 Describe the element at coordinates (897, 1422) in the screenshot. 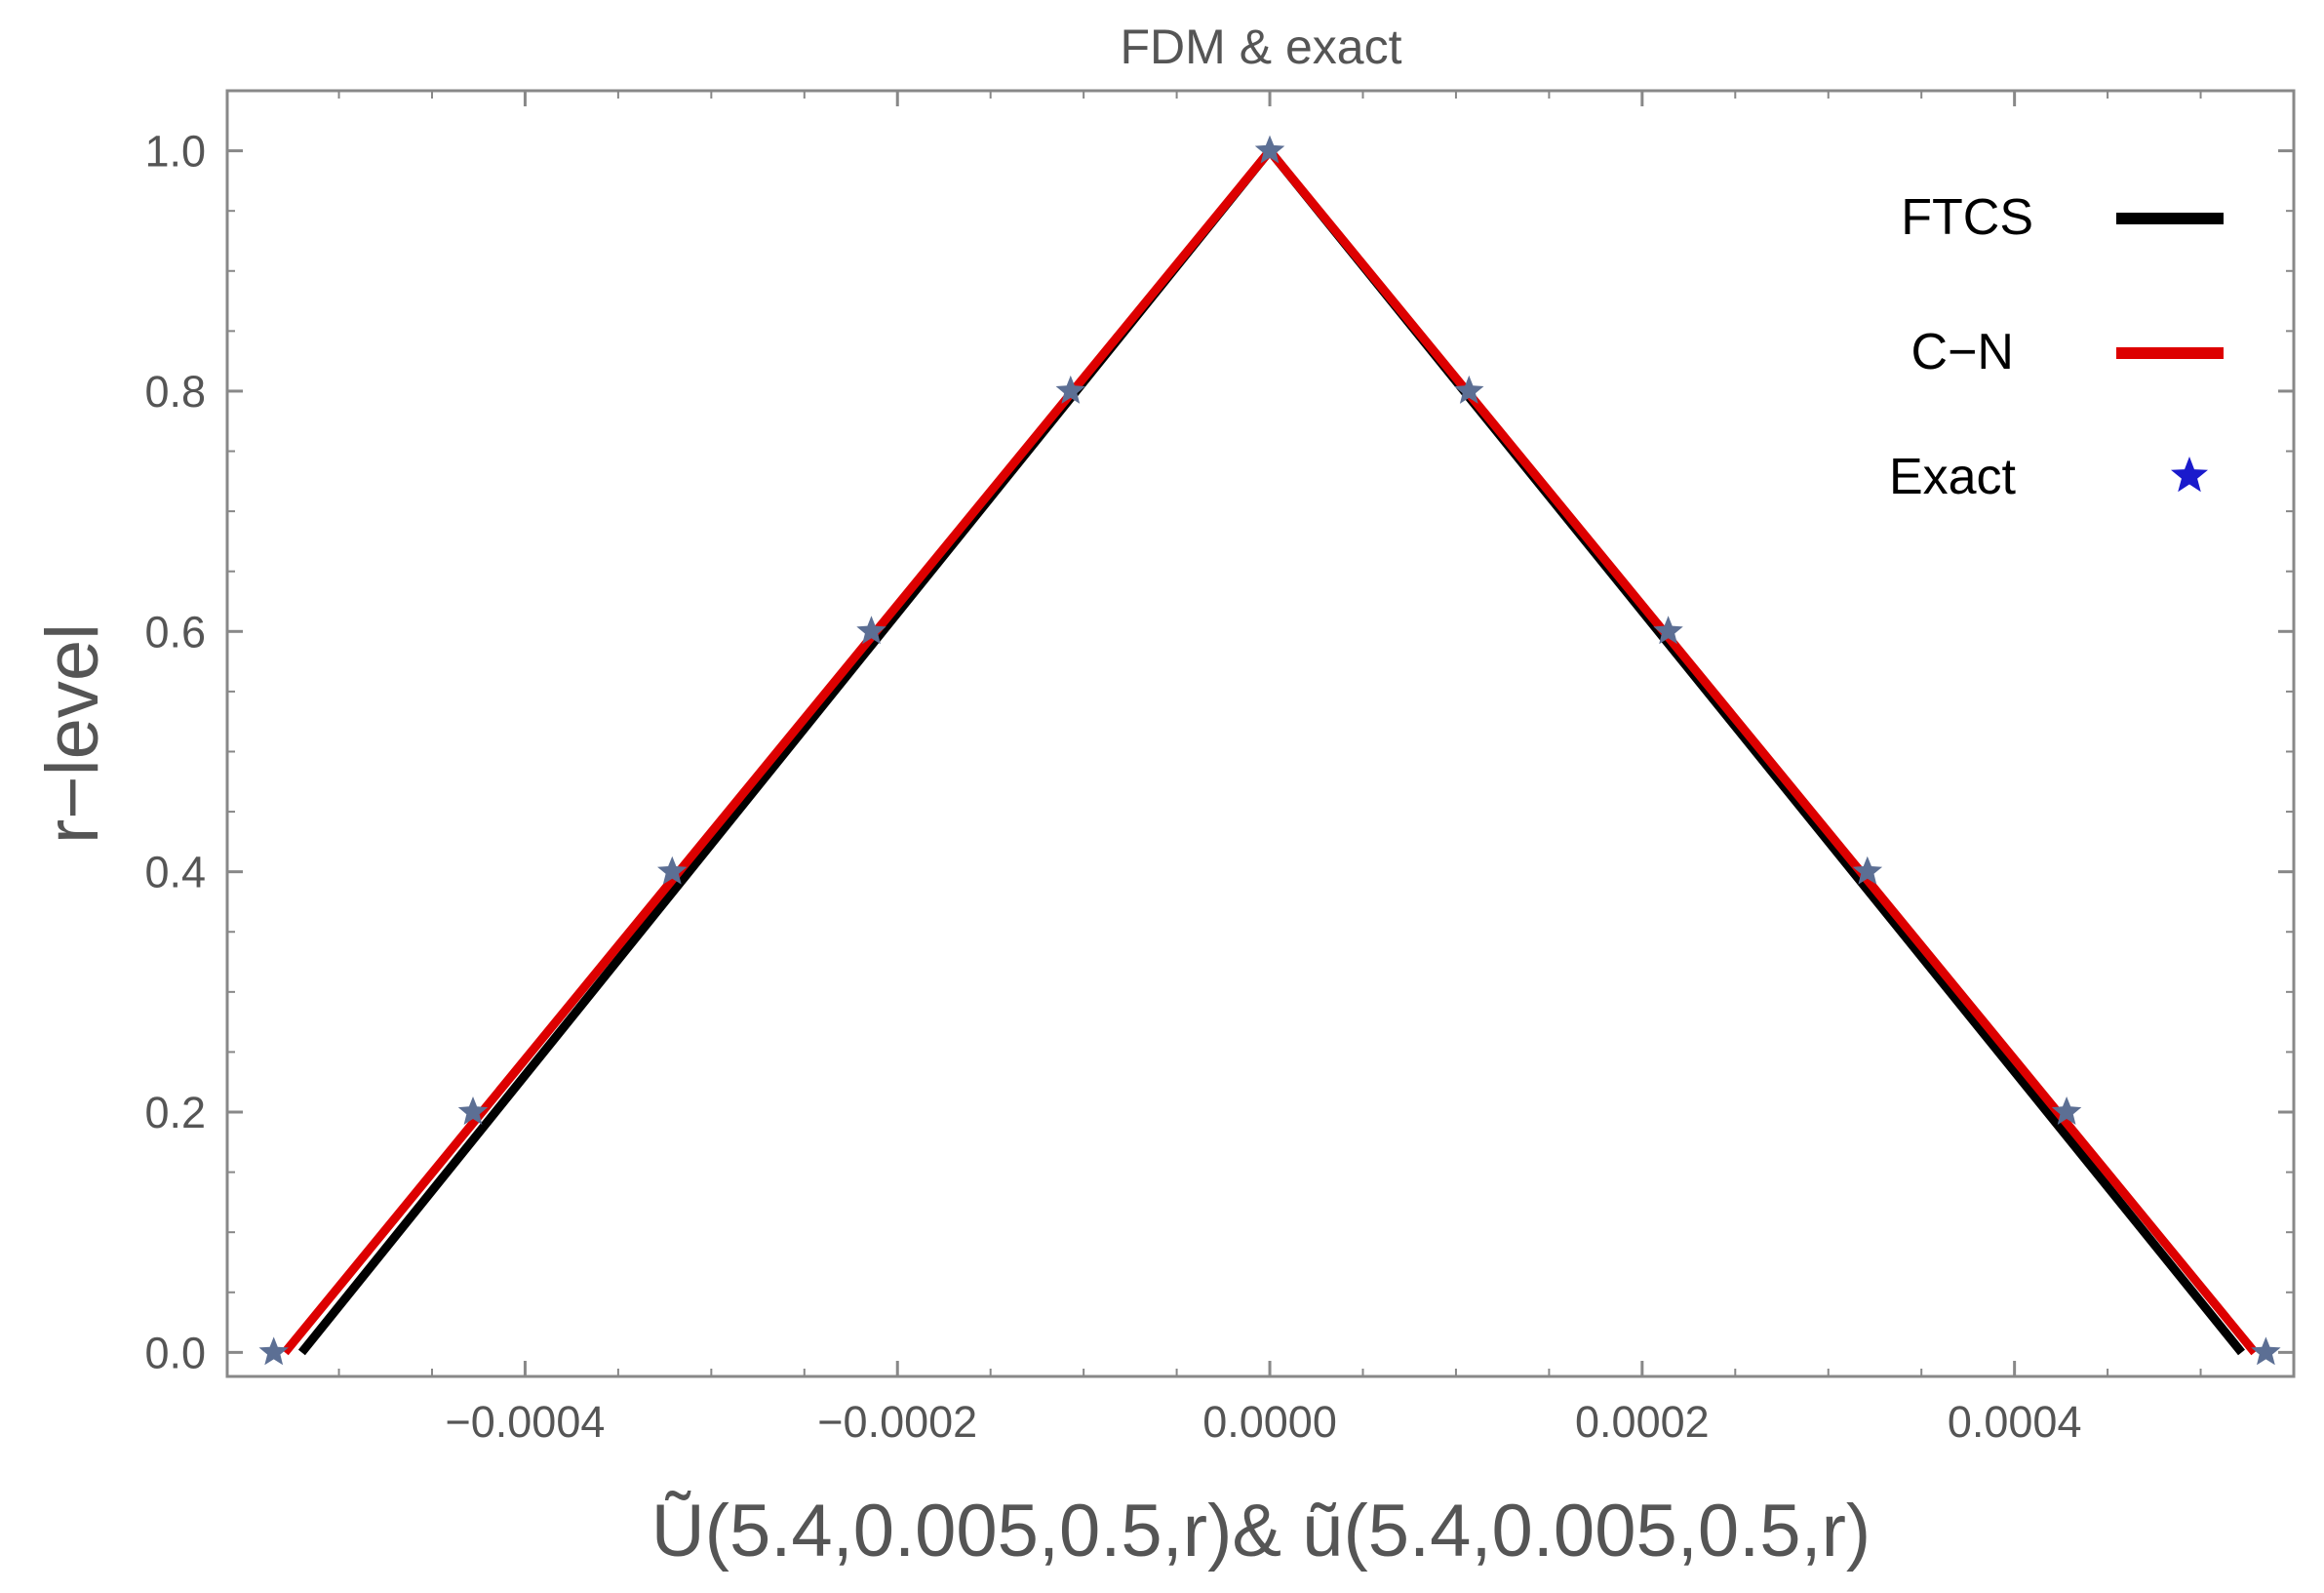

I see `x-tick-label: −0.0002` at that location.